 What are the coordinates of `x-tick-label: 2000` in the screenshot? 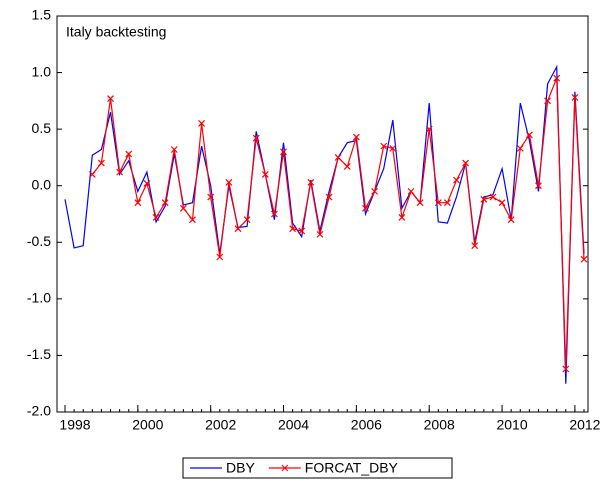 It's located at (147, 425).